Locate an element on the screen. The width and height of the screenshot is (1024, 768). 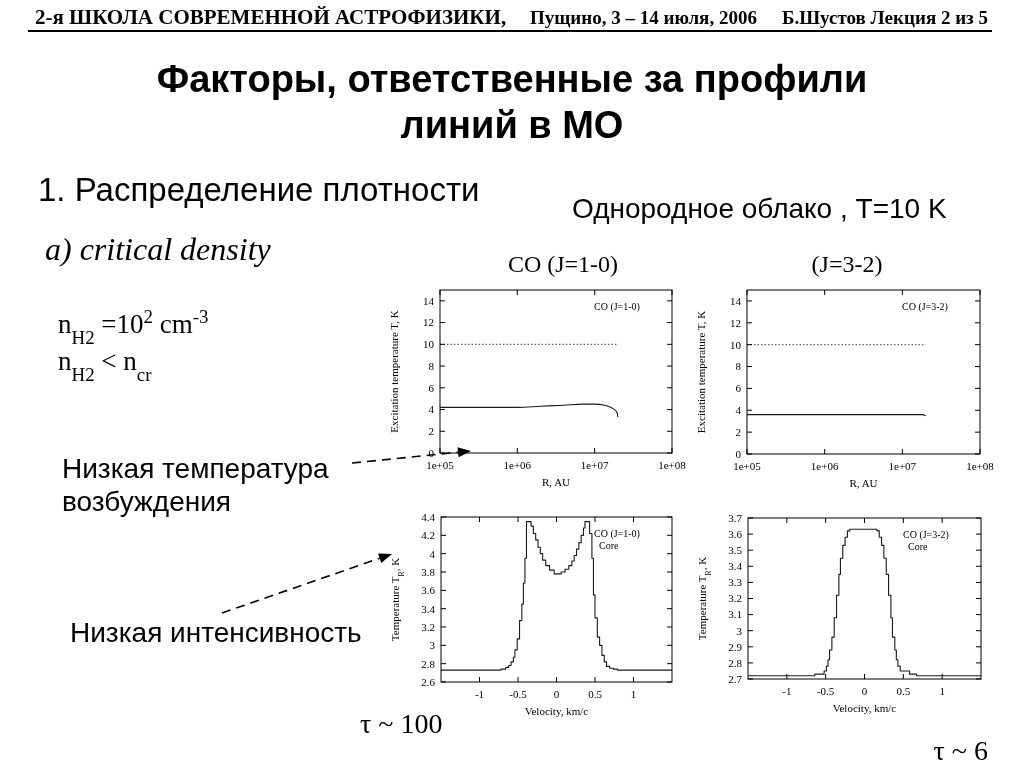
y-tick-label: 3.7 is located at coordinates (735, 517).